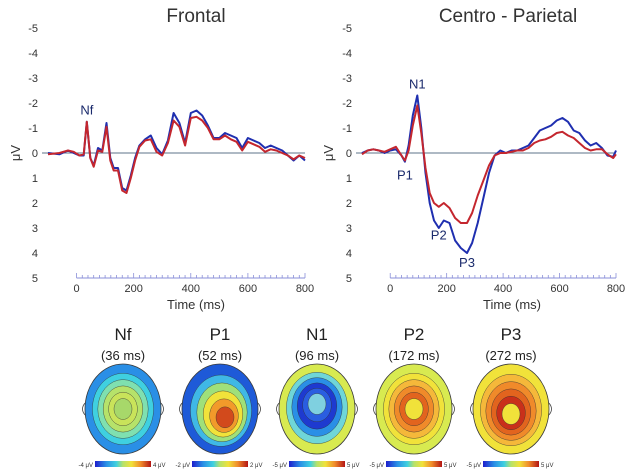  I want to click on frontal-y-tick-label: -5, so click(33, 29).